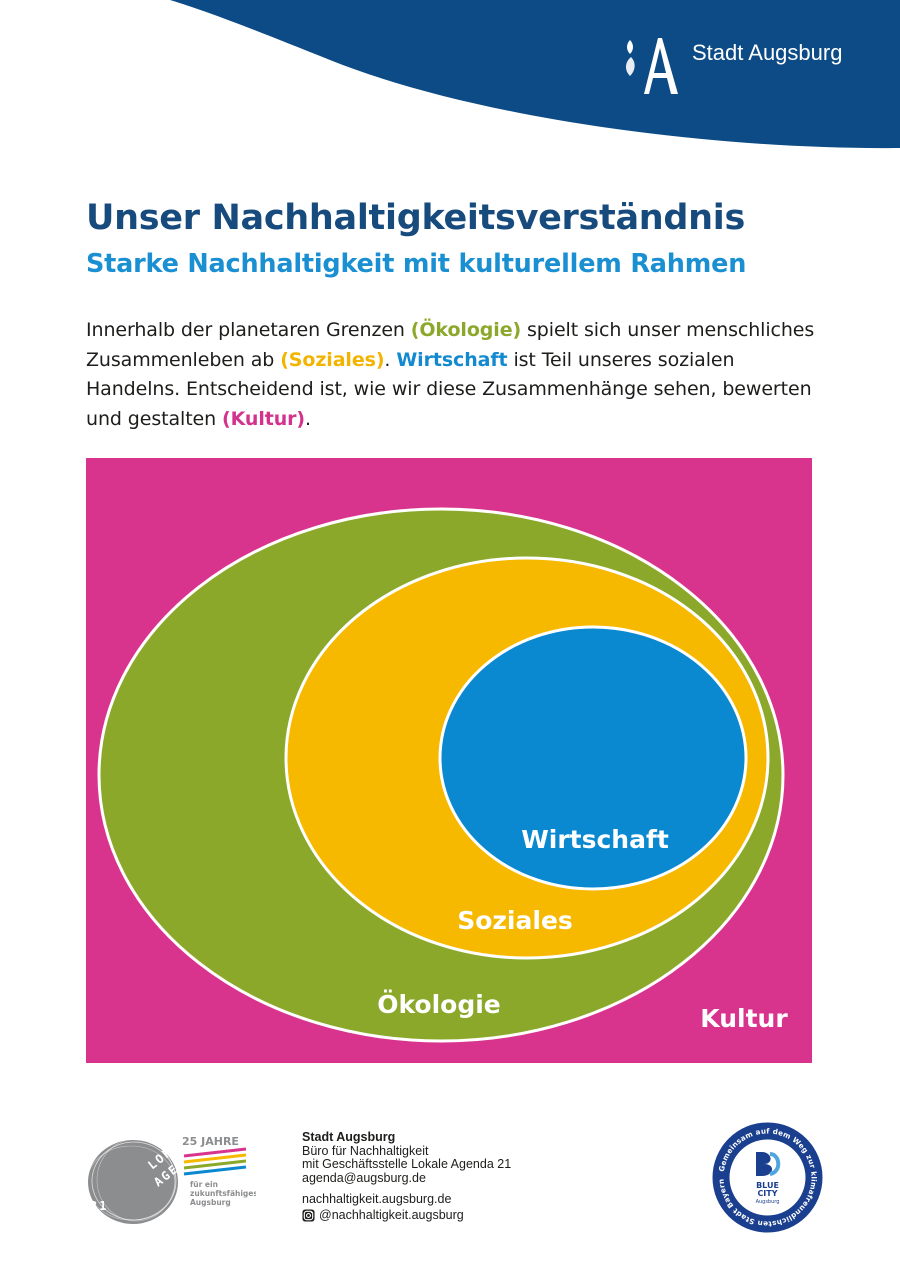 The width and height of the screenshot is (900, 1273). I want to click on instagram-icon, so click(308, 1215).